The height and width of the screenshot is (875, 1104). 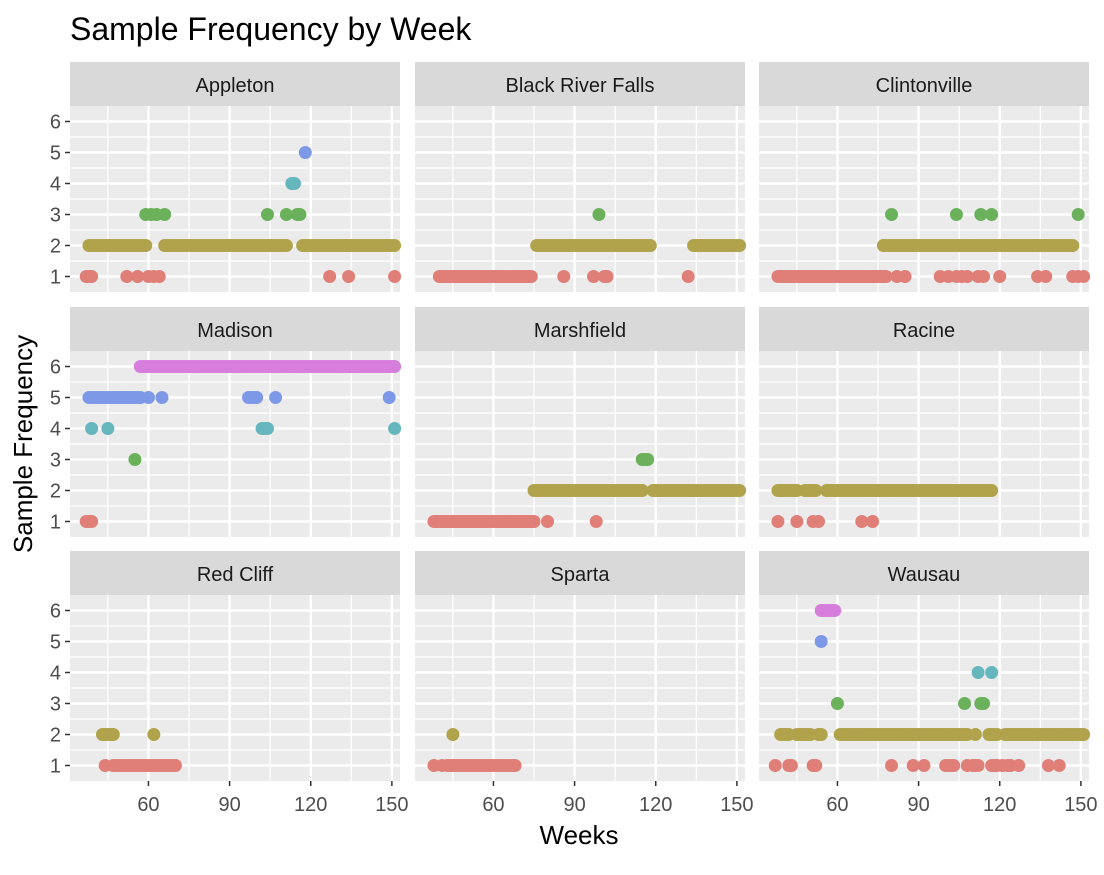 I want to click on facet-panel: Racine, so click(x=924, y=422).